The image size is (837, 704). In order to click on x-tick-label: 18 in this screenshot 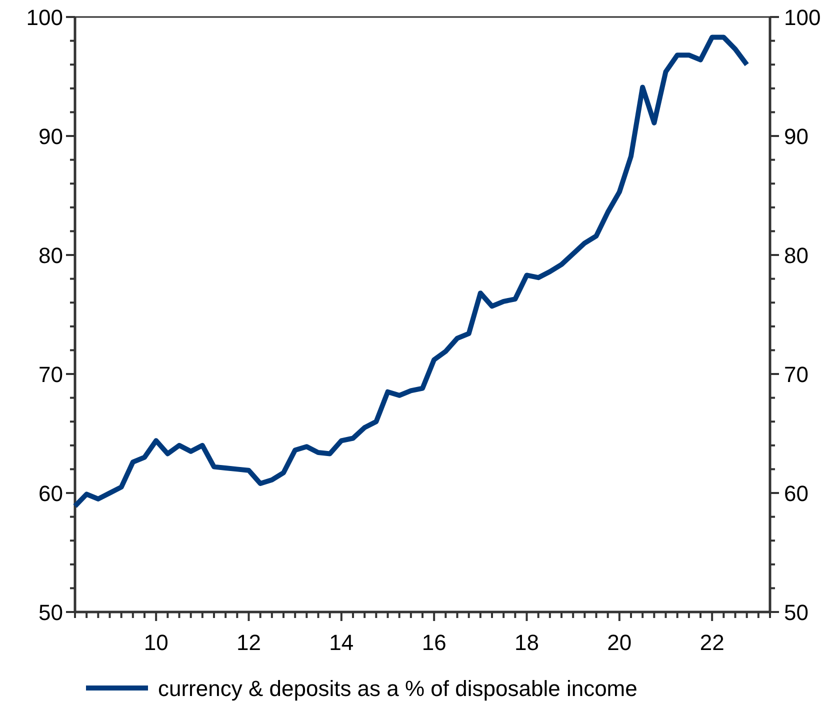, I will do `click(526, 642)`.